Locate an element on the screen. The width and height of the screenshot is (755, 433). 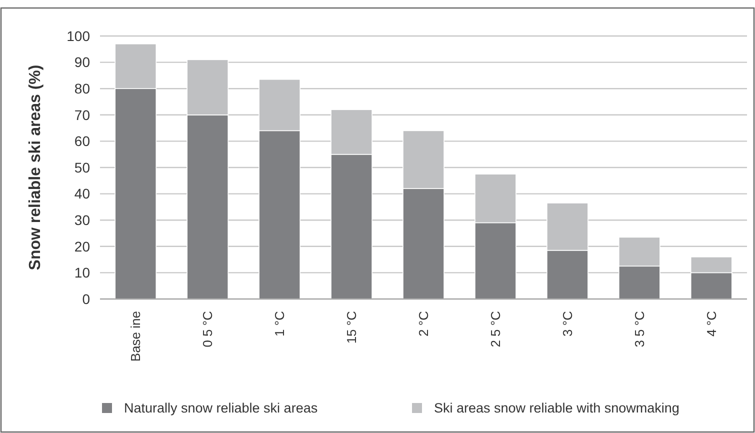
y-tick-label: 90 is located at coordinates (82, 62).